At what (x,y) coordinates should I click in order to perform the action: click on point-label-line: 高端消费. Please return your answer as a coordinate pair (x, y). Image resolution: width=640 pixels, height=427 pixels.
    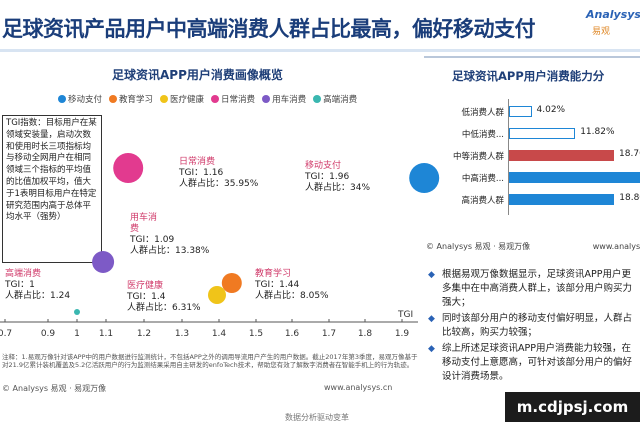
    Looking at the image, I should click on (23, 274).